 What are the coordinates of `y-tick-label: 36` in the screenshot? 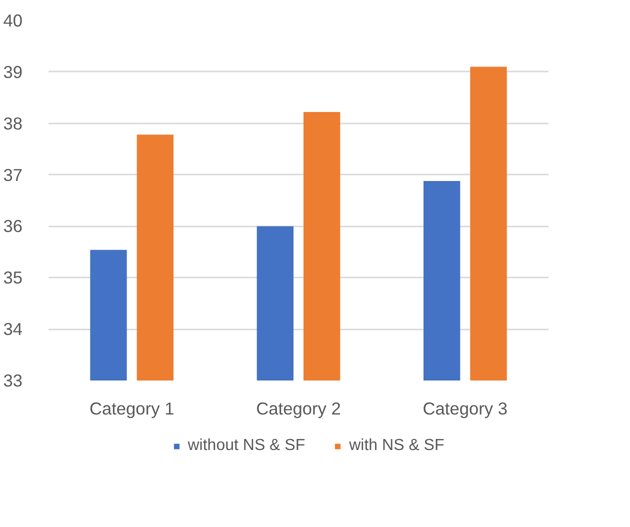 It's located at (13, 226).